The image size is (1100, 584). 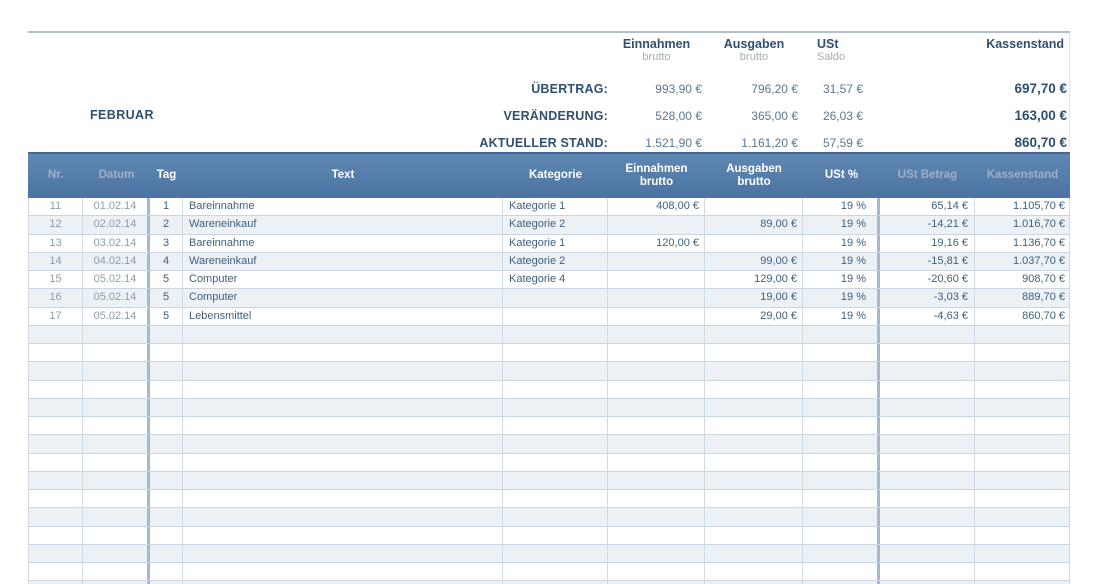 I want to click on cell-datum: 04.02.14, so click(x=116, y=261).